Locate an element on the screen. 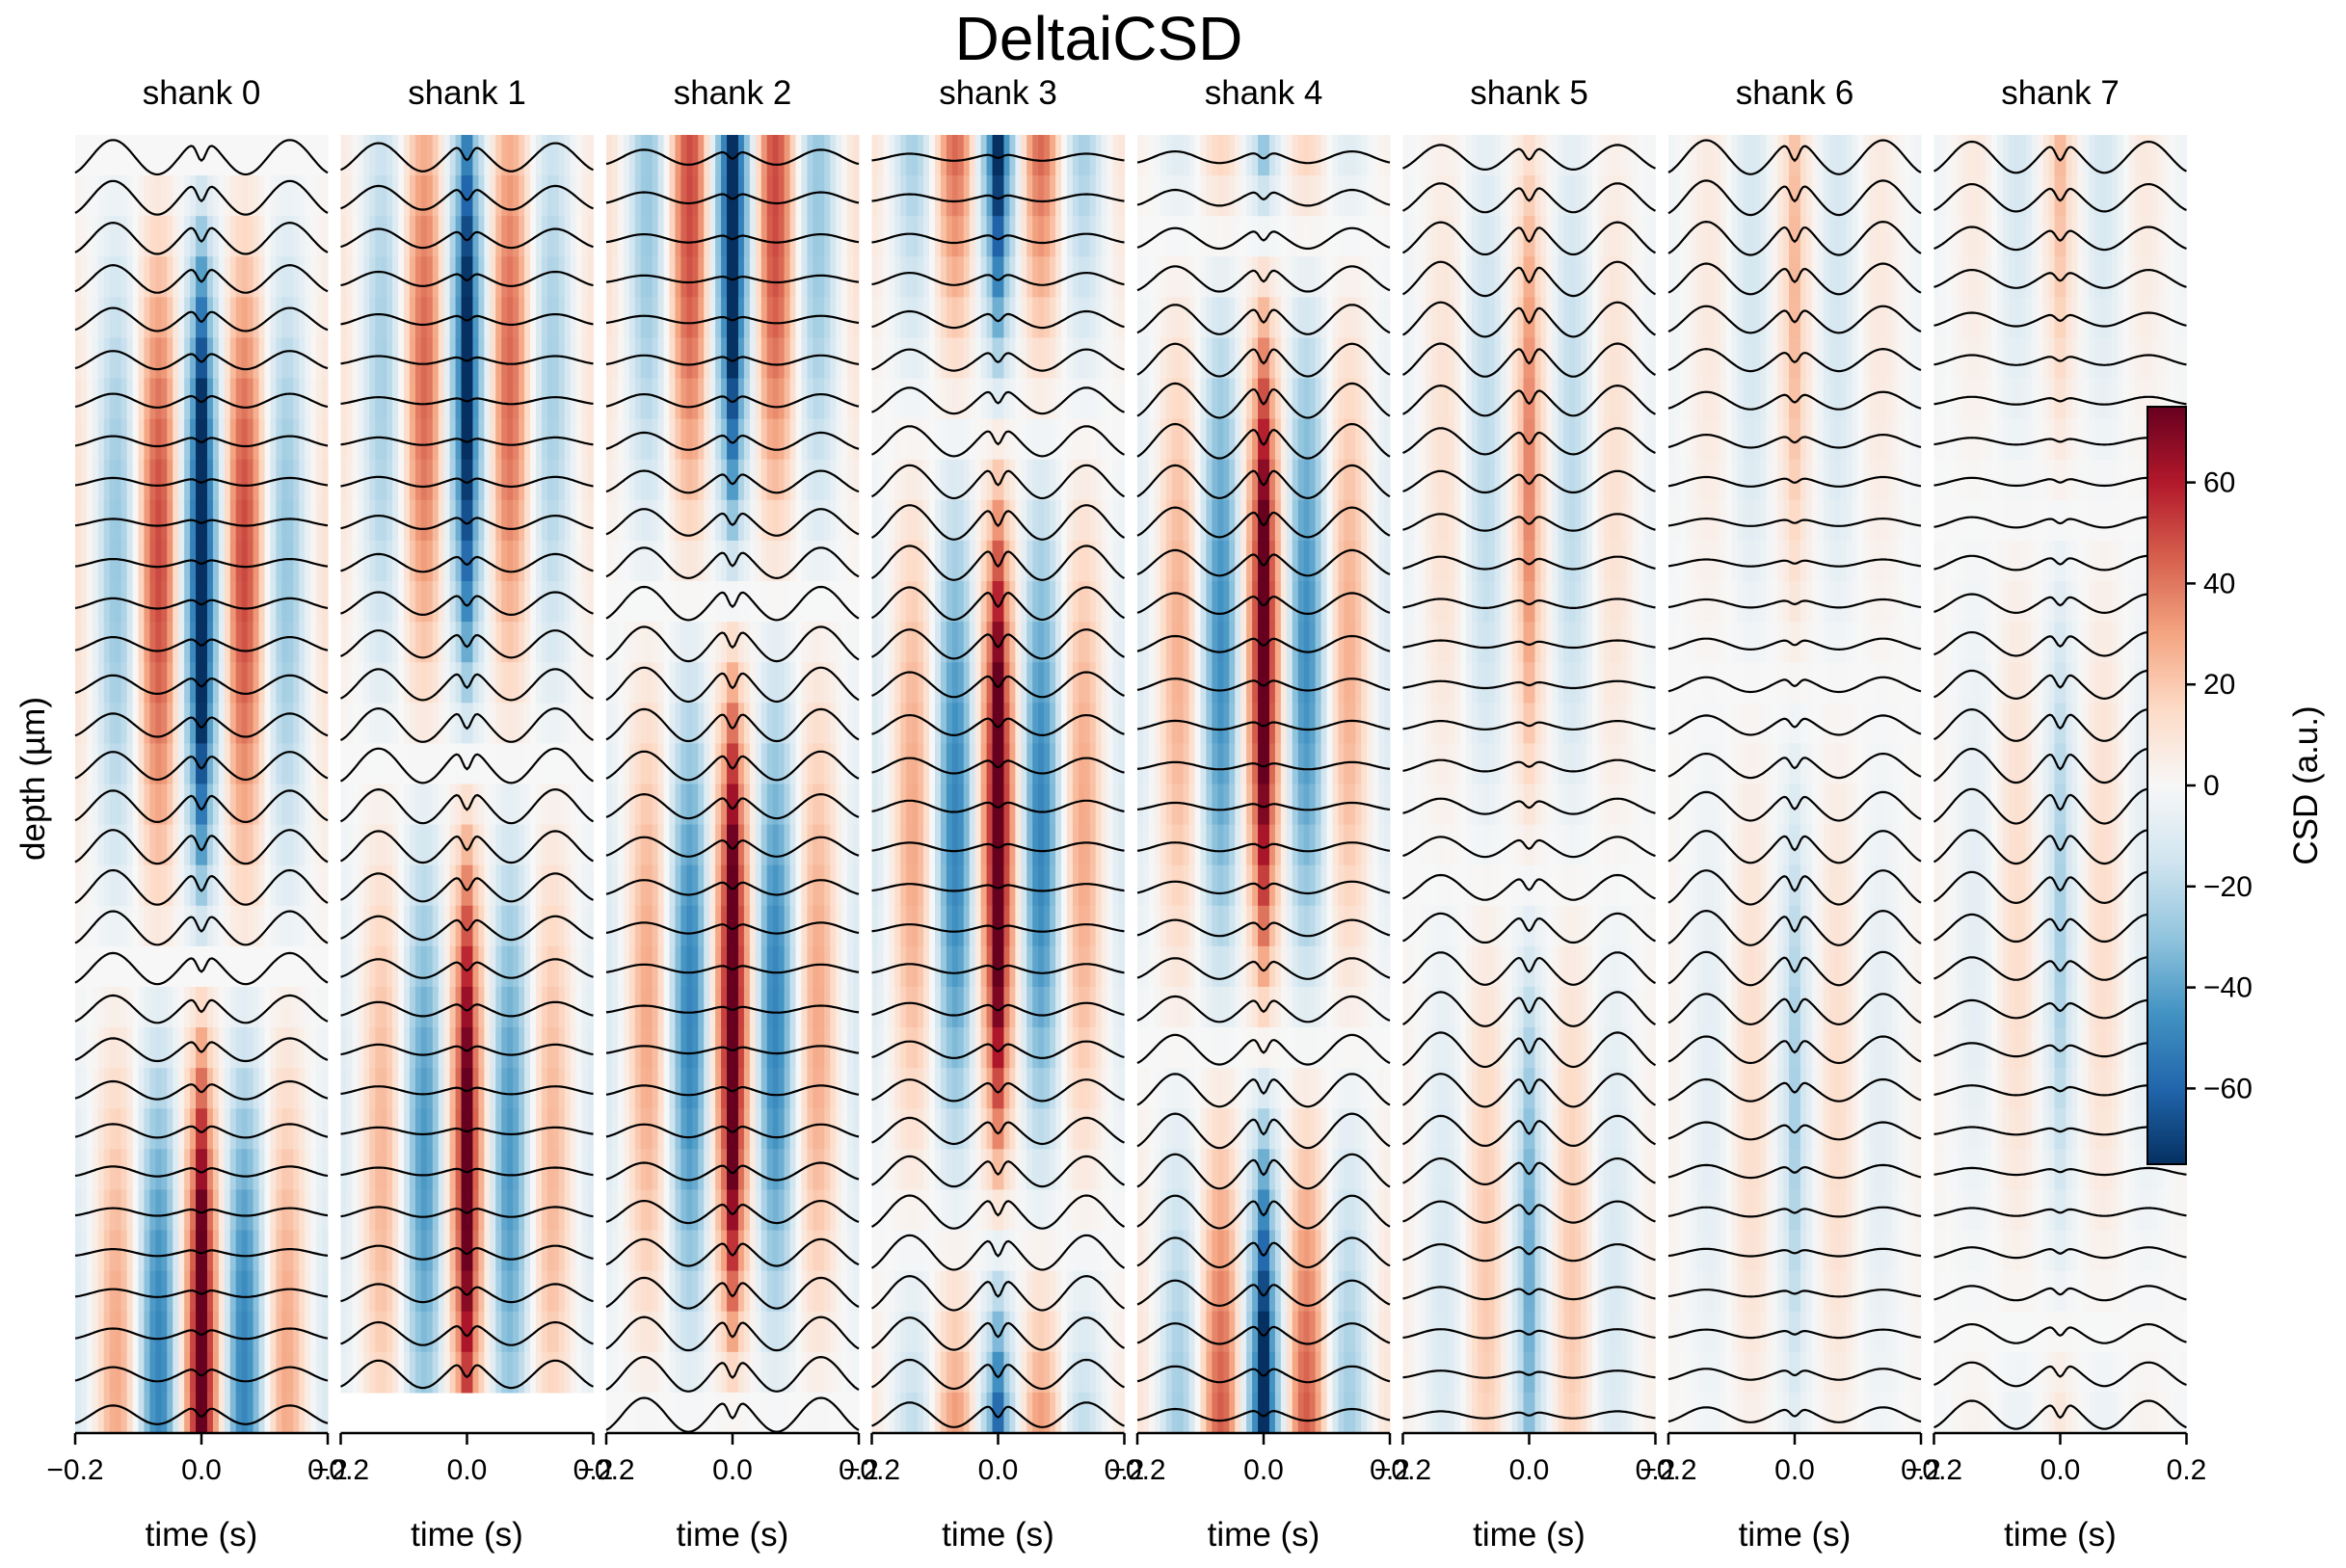  x-tick-label: 0.0 is located at coordinates (201, 1470).